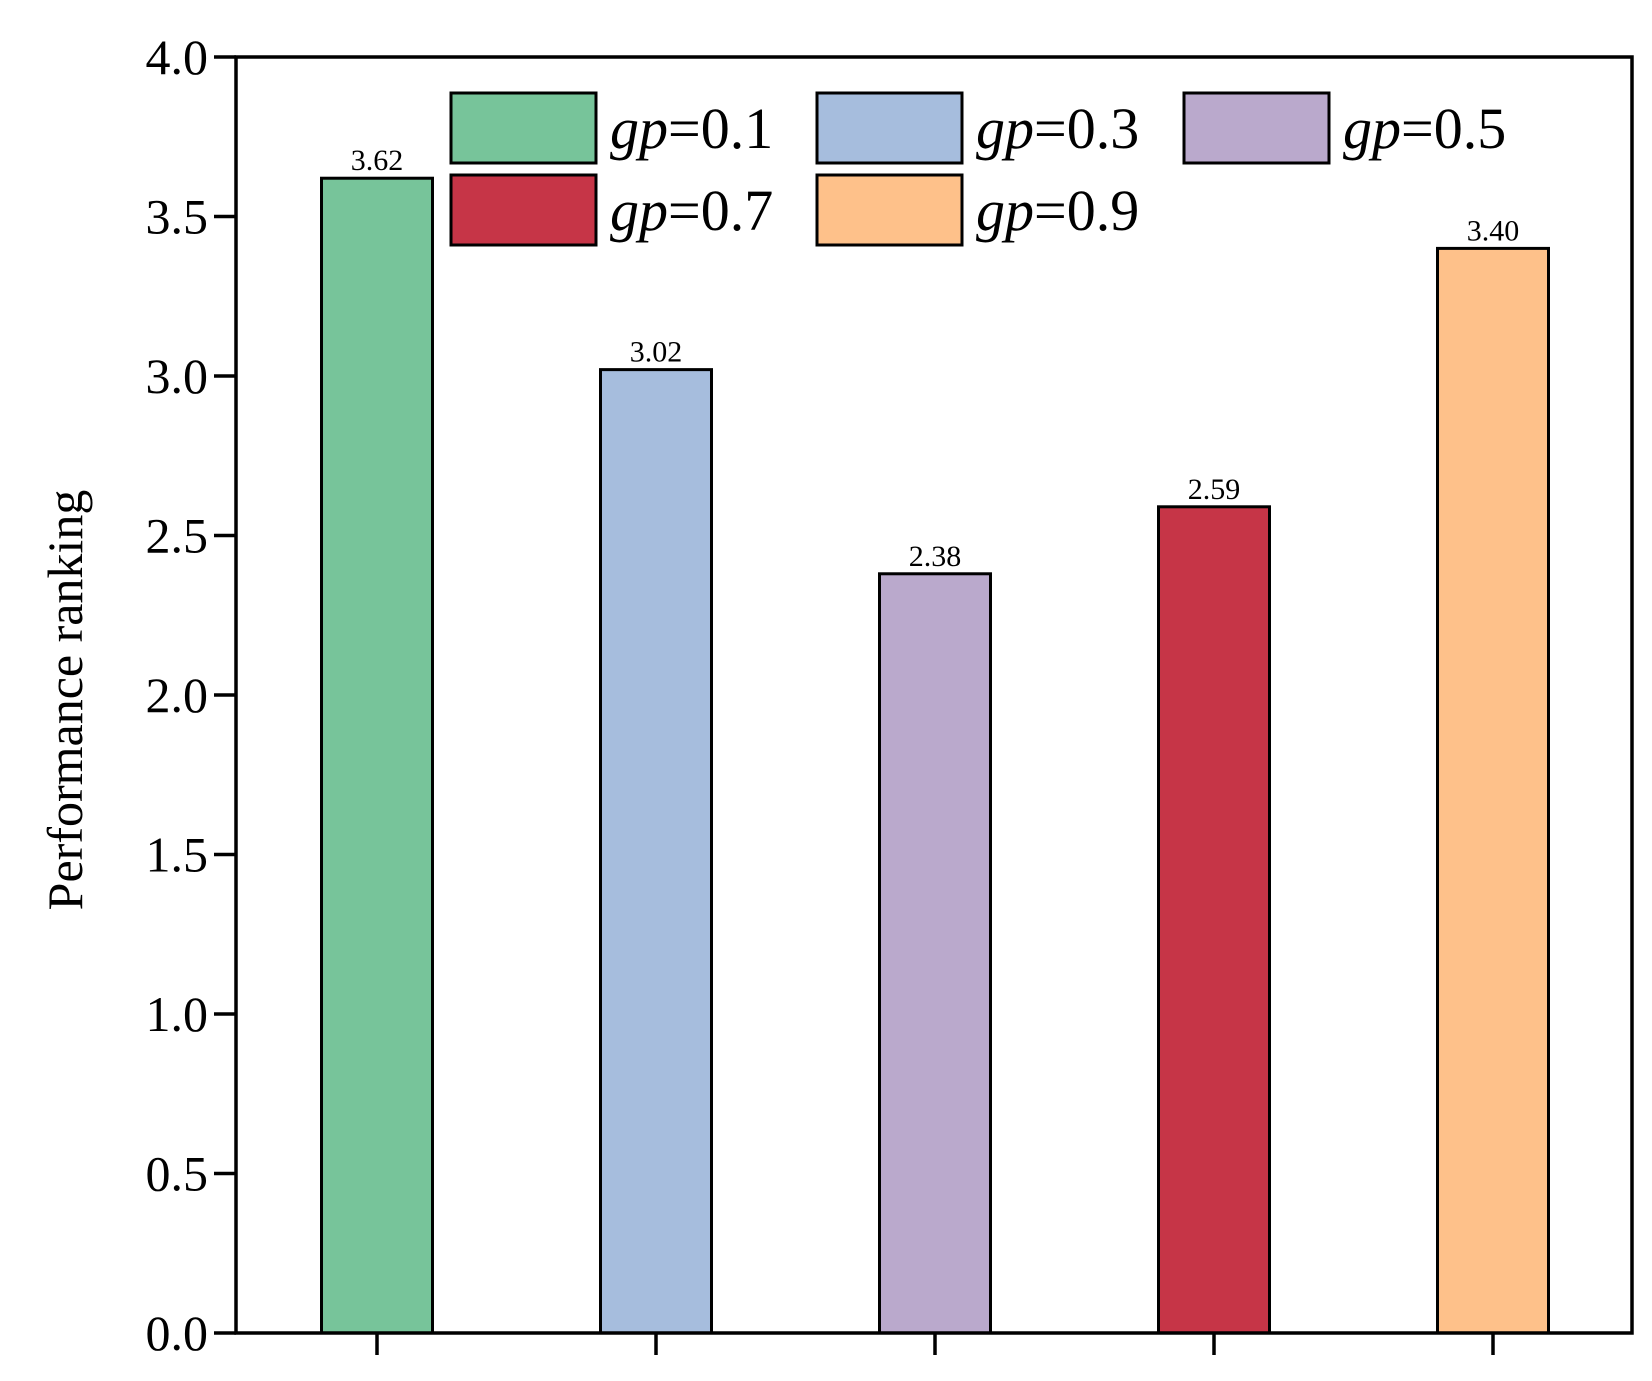 The image size is (1652, 1381). What do you see at coordinates (1214, 489) in the screenshot?
I see `bar-value-label-4: 2.59` at bounding box center [1214, 489].